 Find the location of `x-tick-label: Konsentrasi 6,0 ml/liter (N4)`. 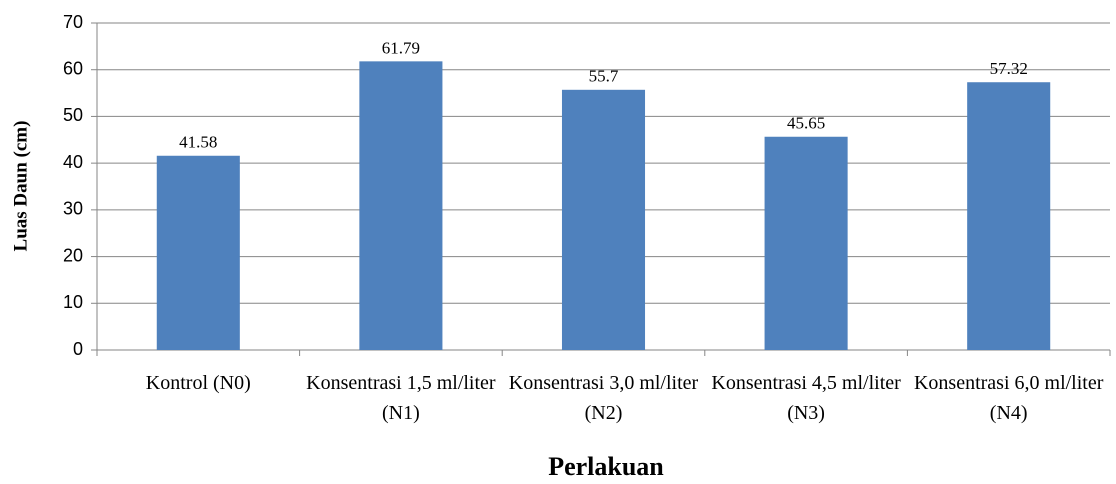

x-tick-label: Konsentrasi 6,0 ml/liter (N4) is located at coordinates (1008, 398).